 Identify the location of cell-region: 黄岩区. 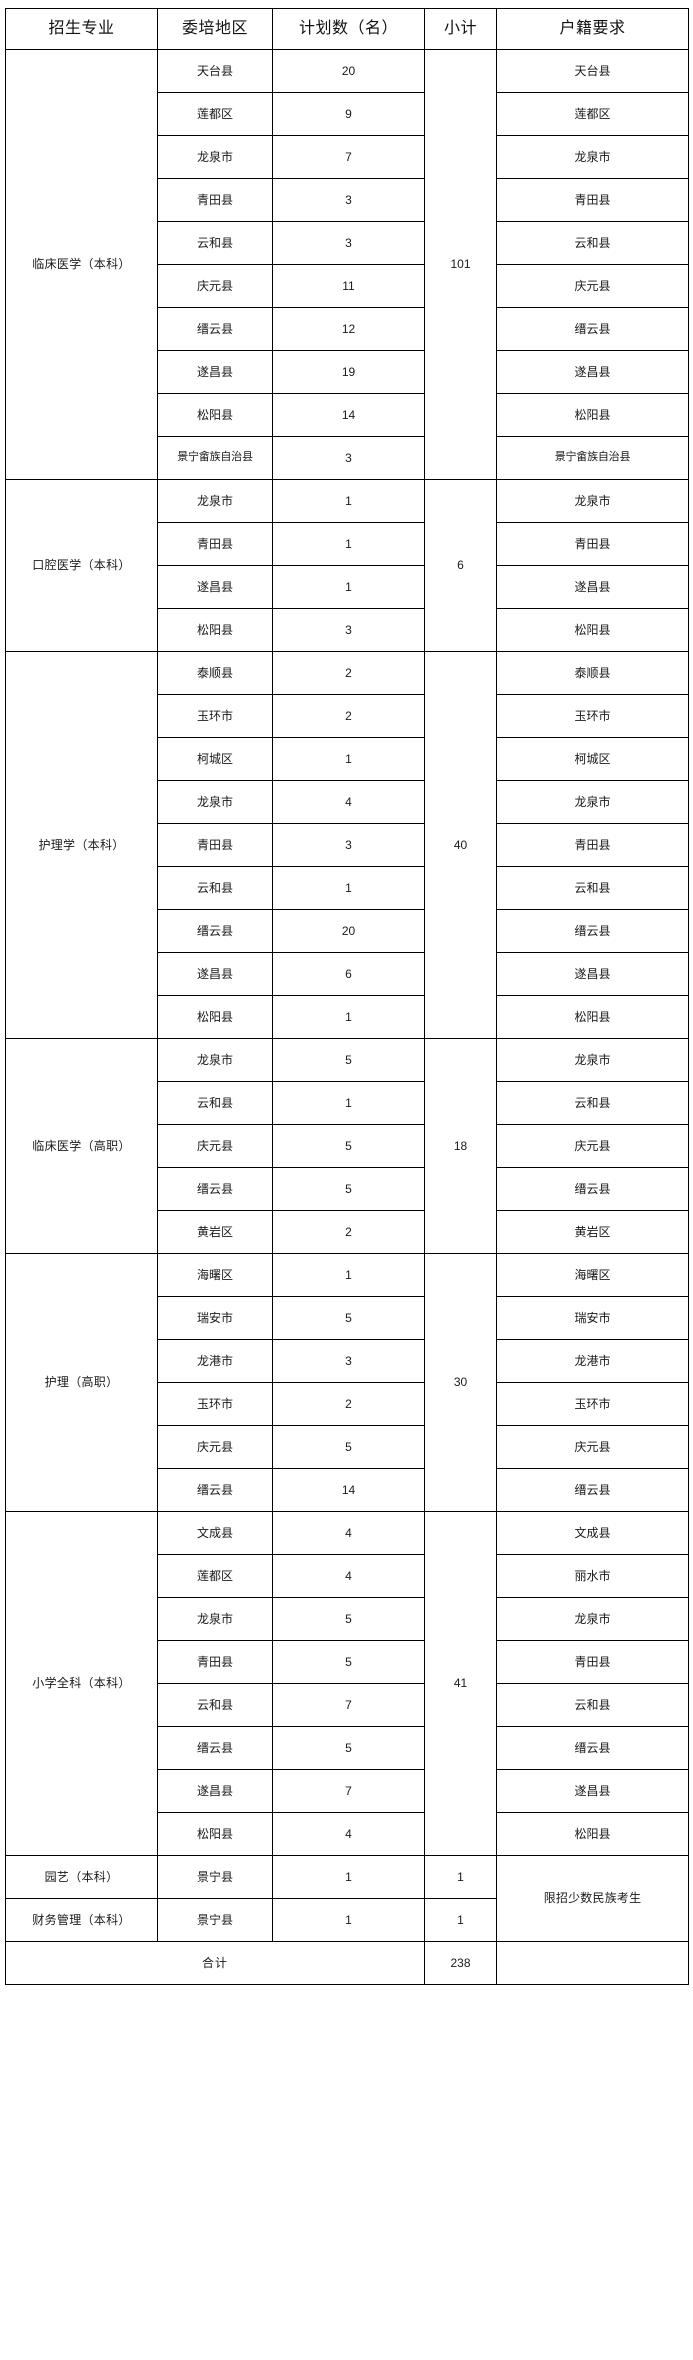
(215, 1232).